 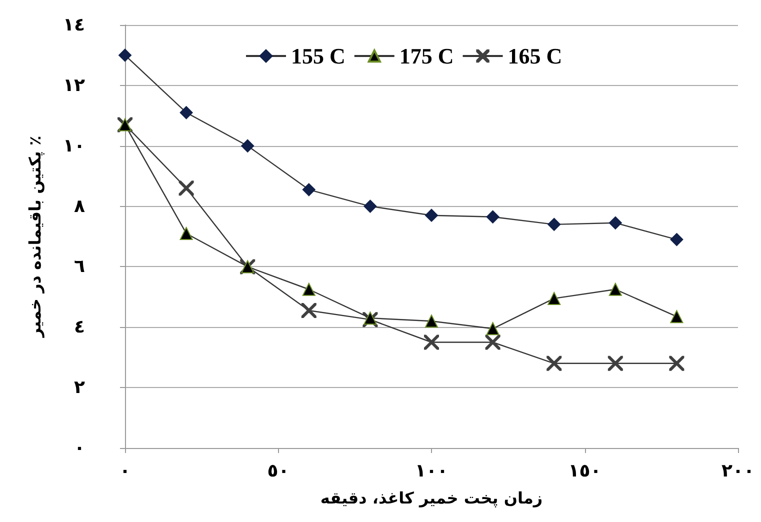 I want to click on y-tick-label: ٤, so click(x=79, y=327).